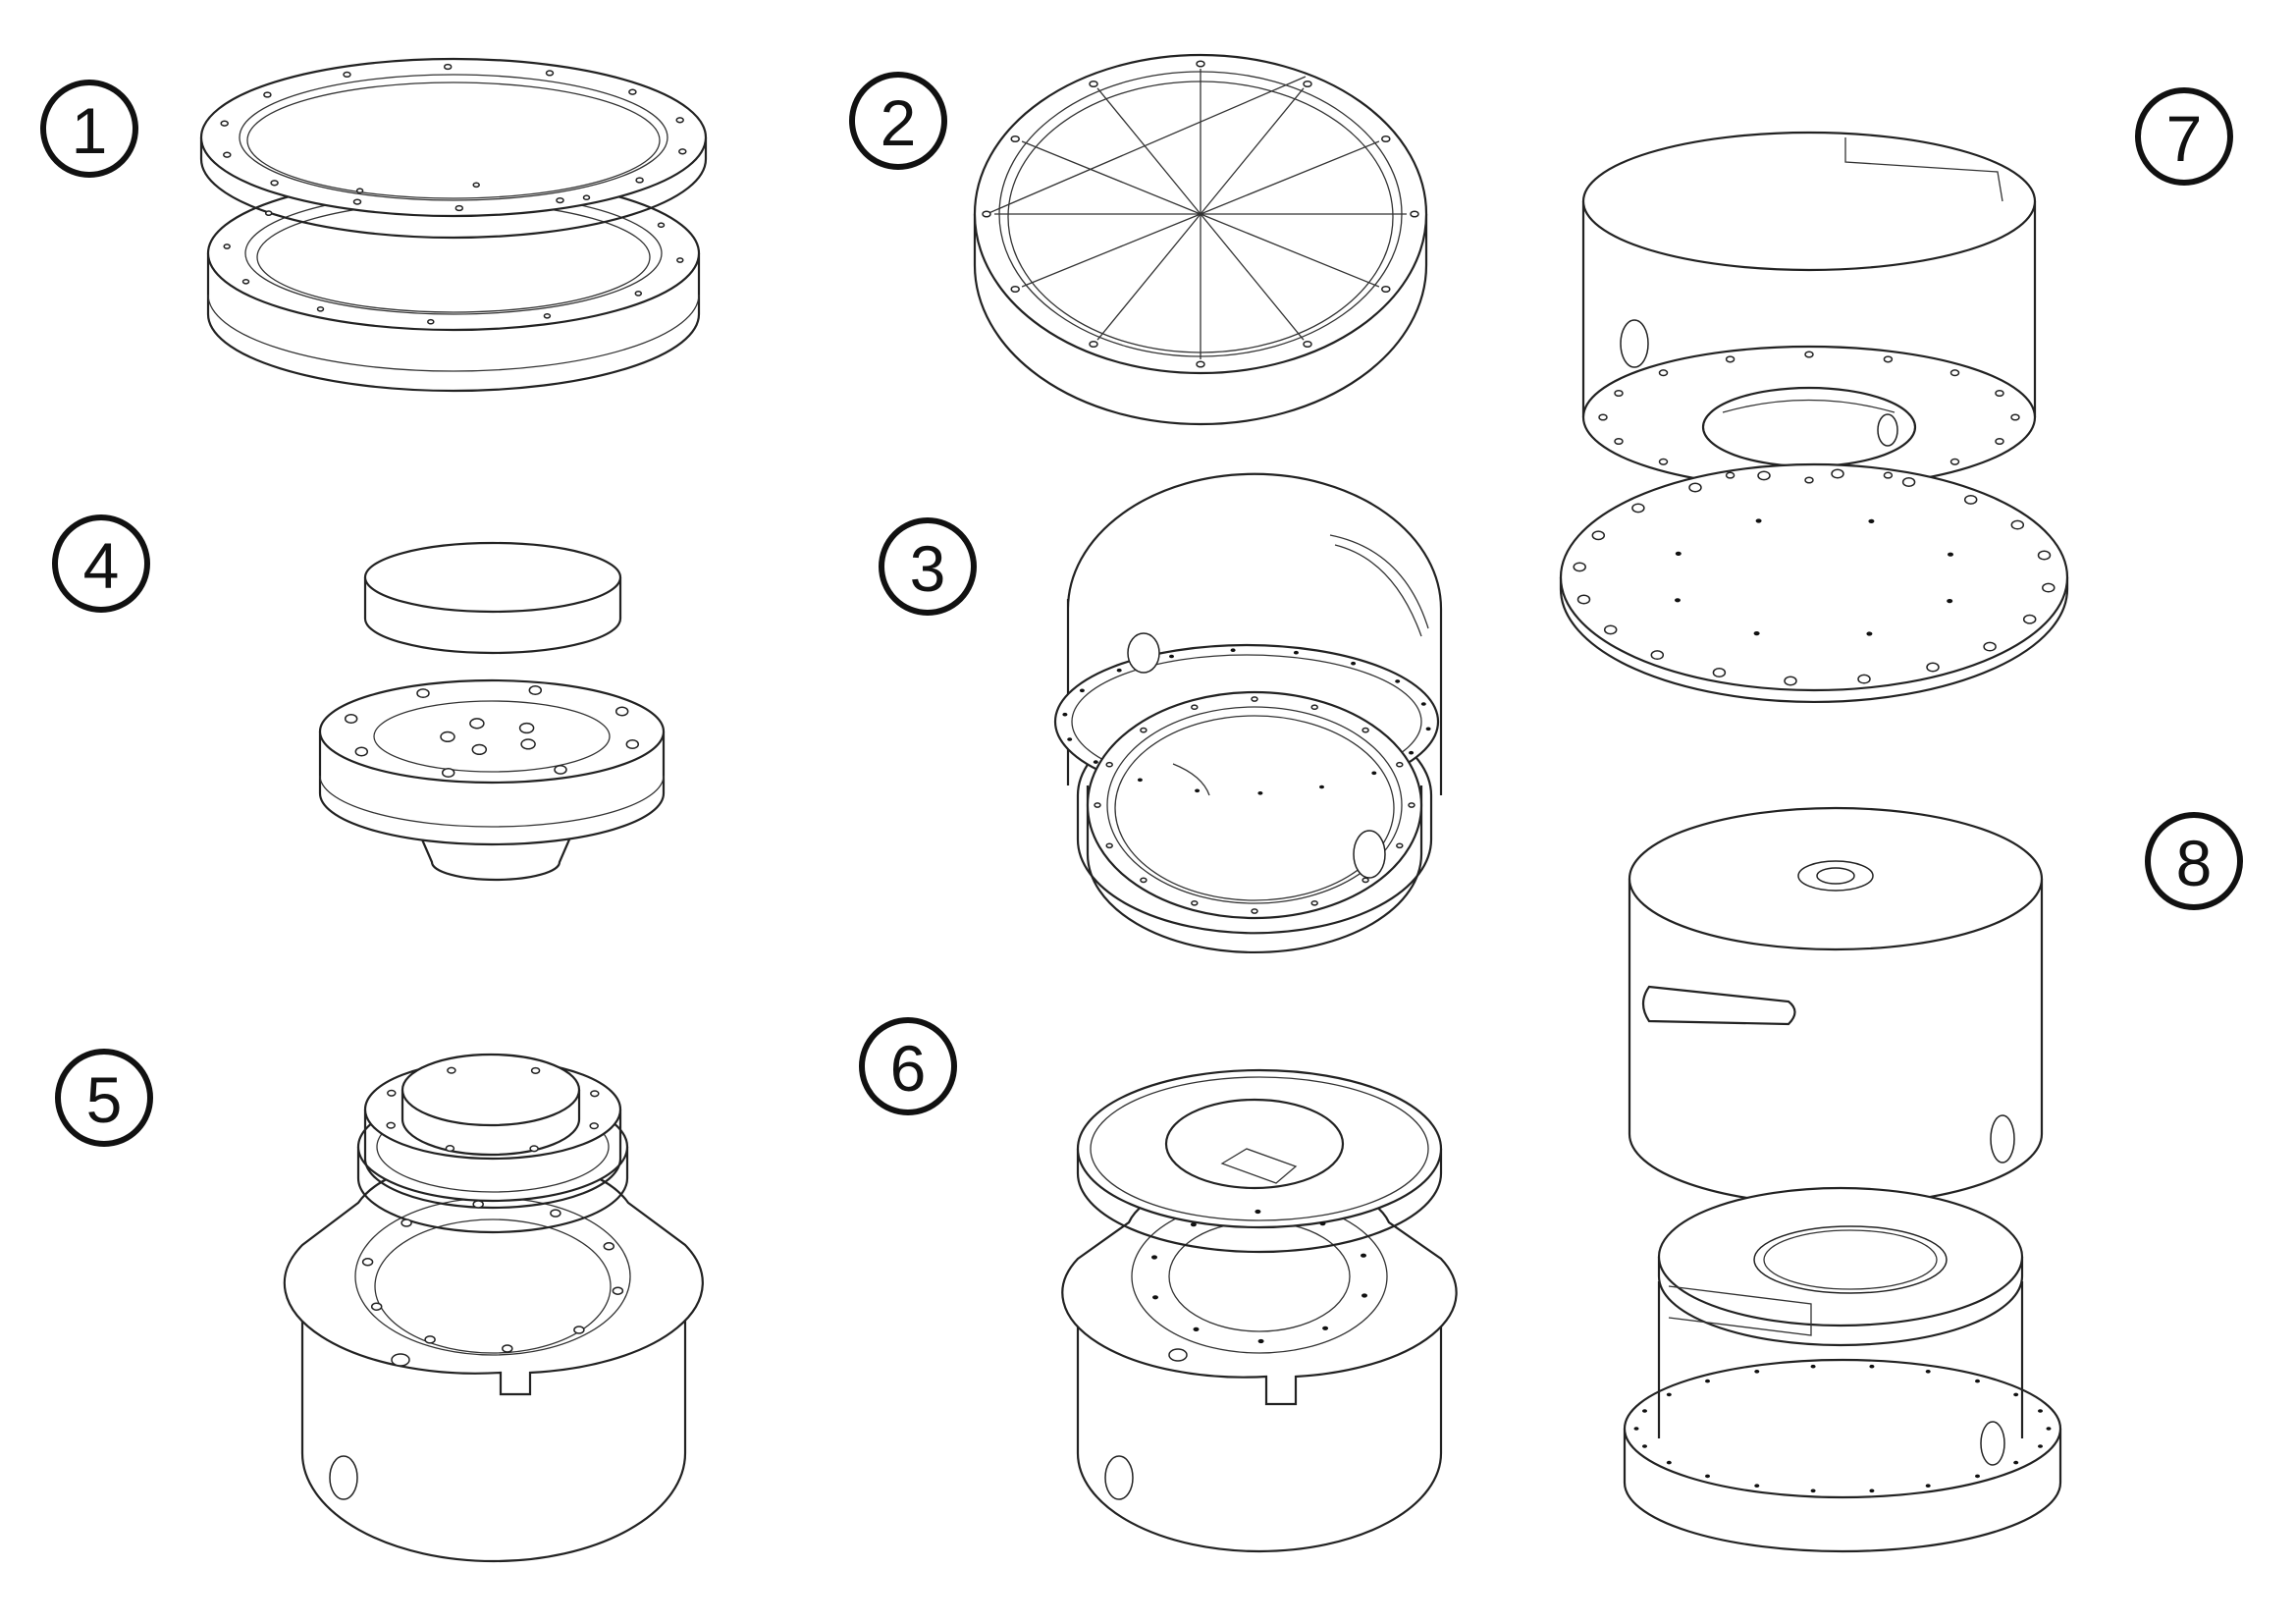 This screenshot has height=1624, width=2296. I want to click on callout-badge-7: 7, so click(2184, 136).